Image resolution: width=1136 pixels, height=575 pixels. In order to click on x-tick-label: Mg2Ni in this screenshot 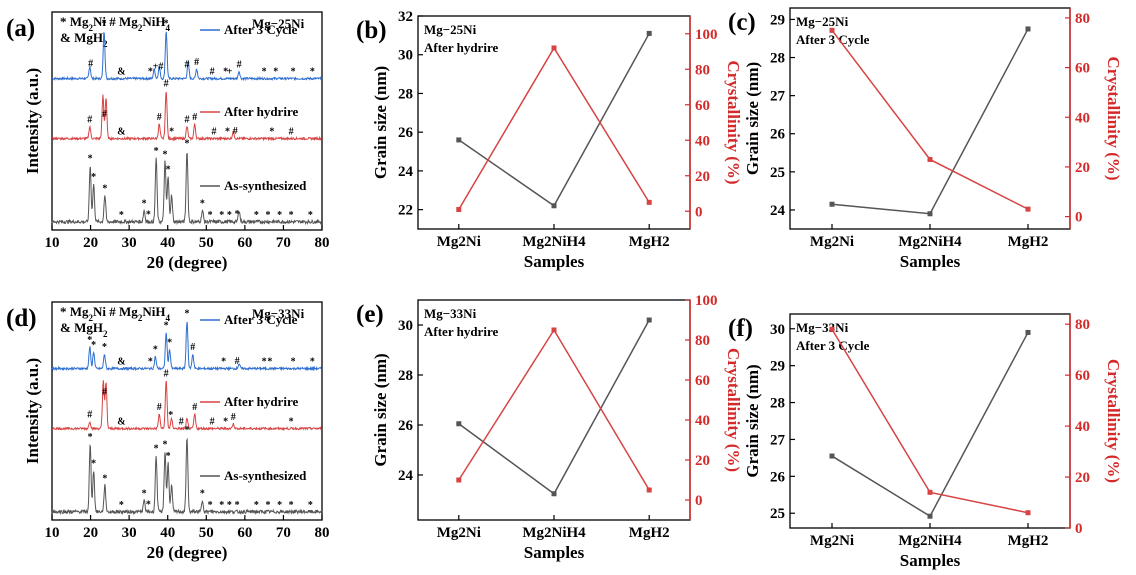, I will do `click(832, 242)`.